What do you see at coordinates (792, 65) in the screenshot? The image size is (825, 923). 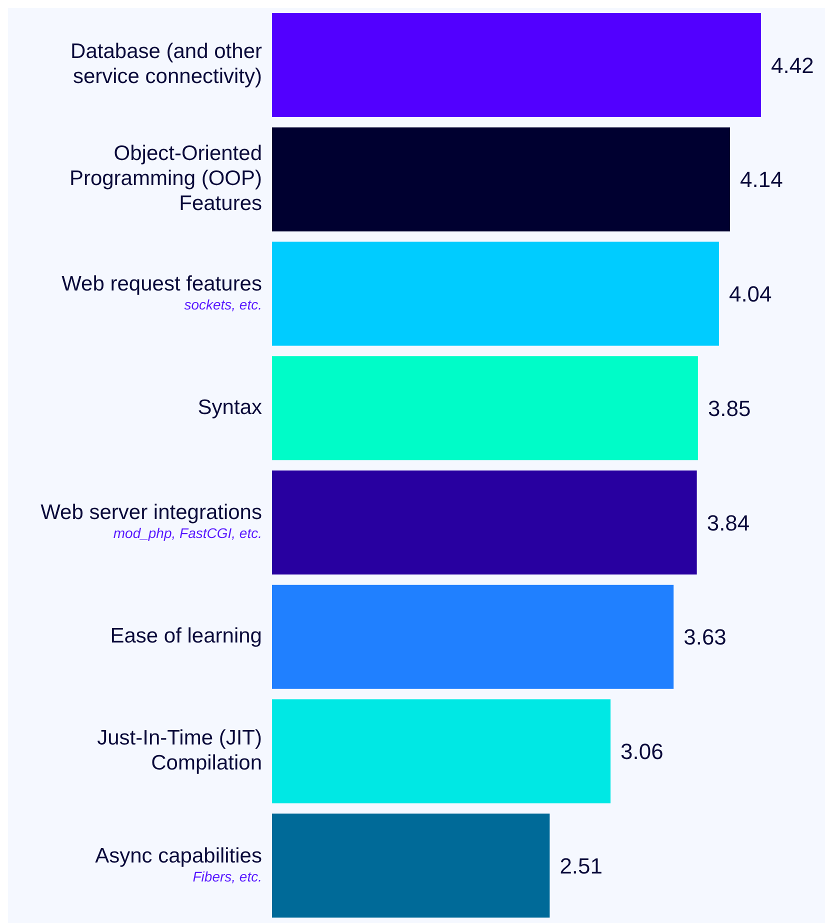 I see `data-label: 4.42` at bounding box center [792, 65].